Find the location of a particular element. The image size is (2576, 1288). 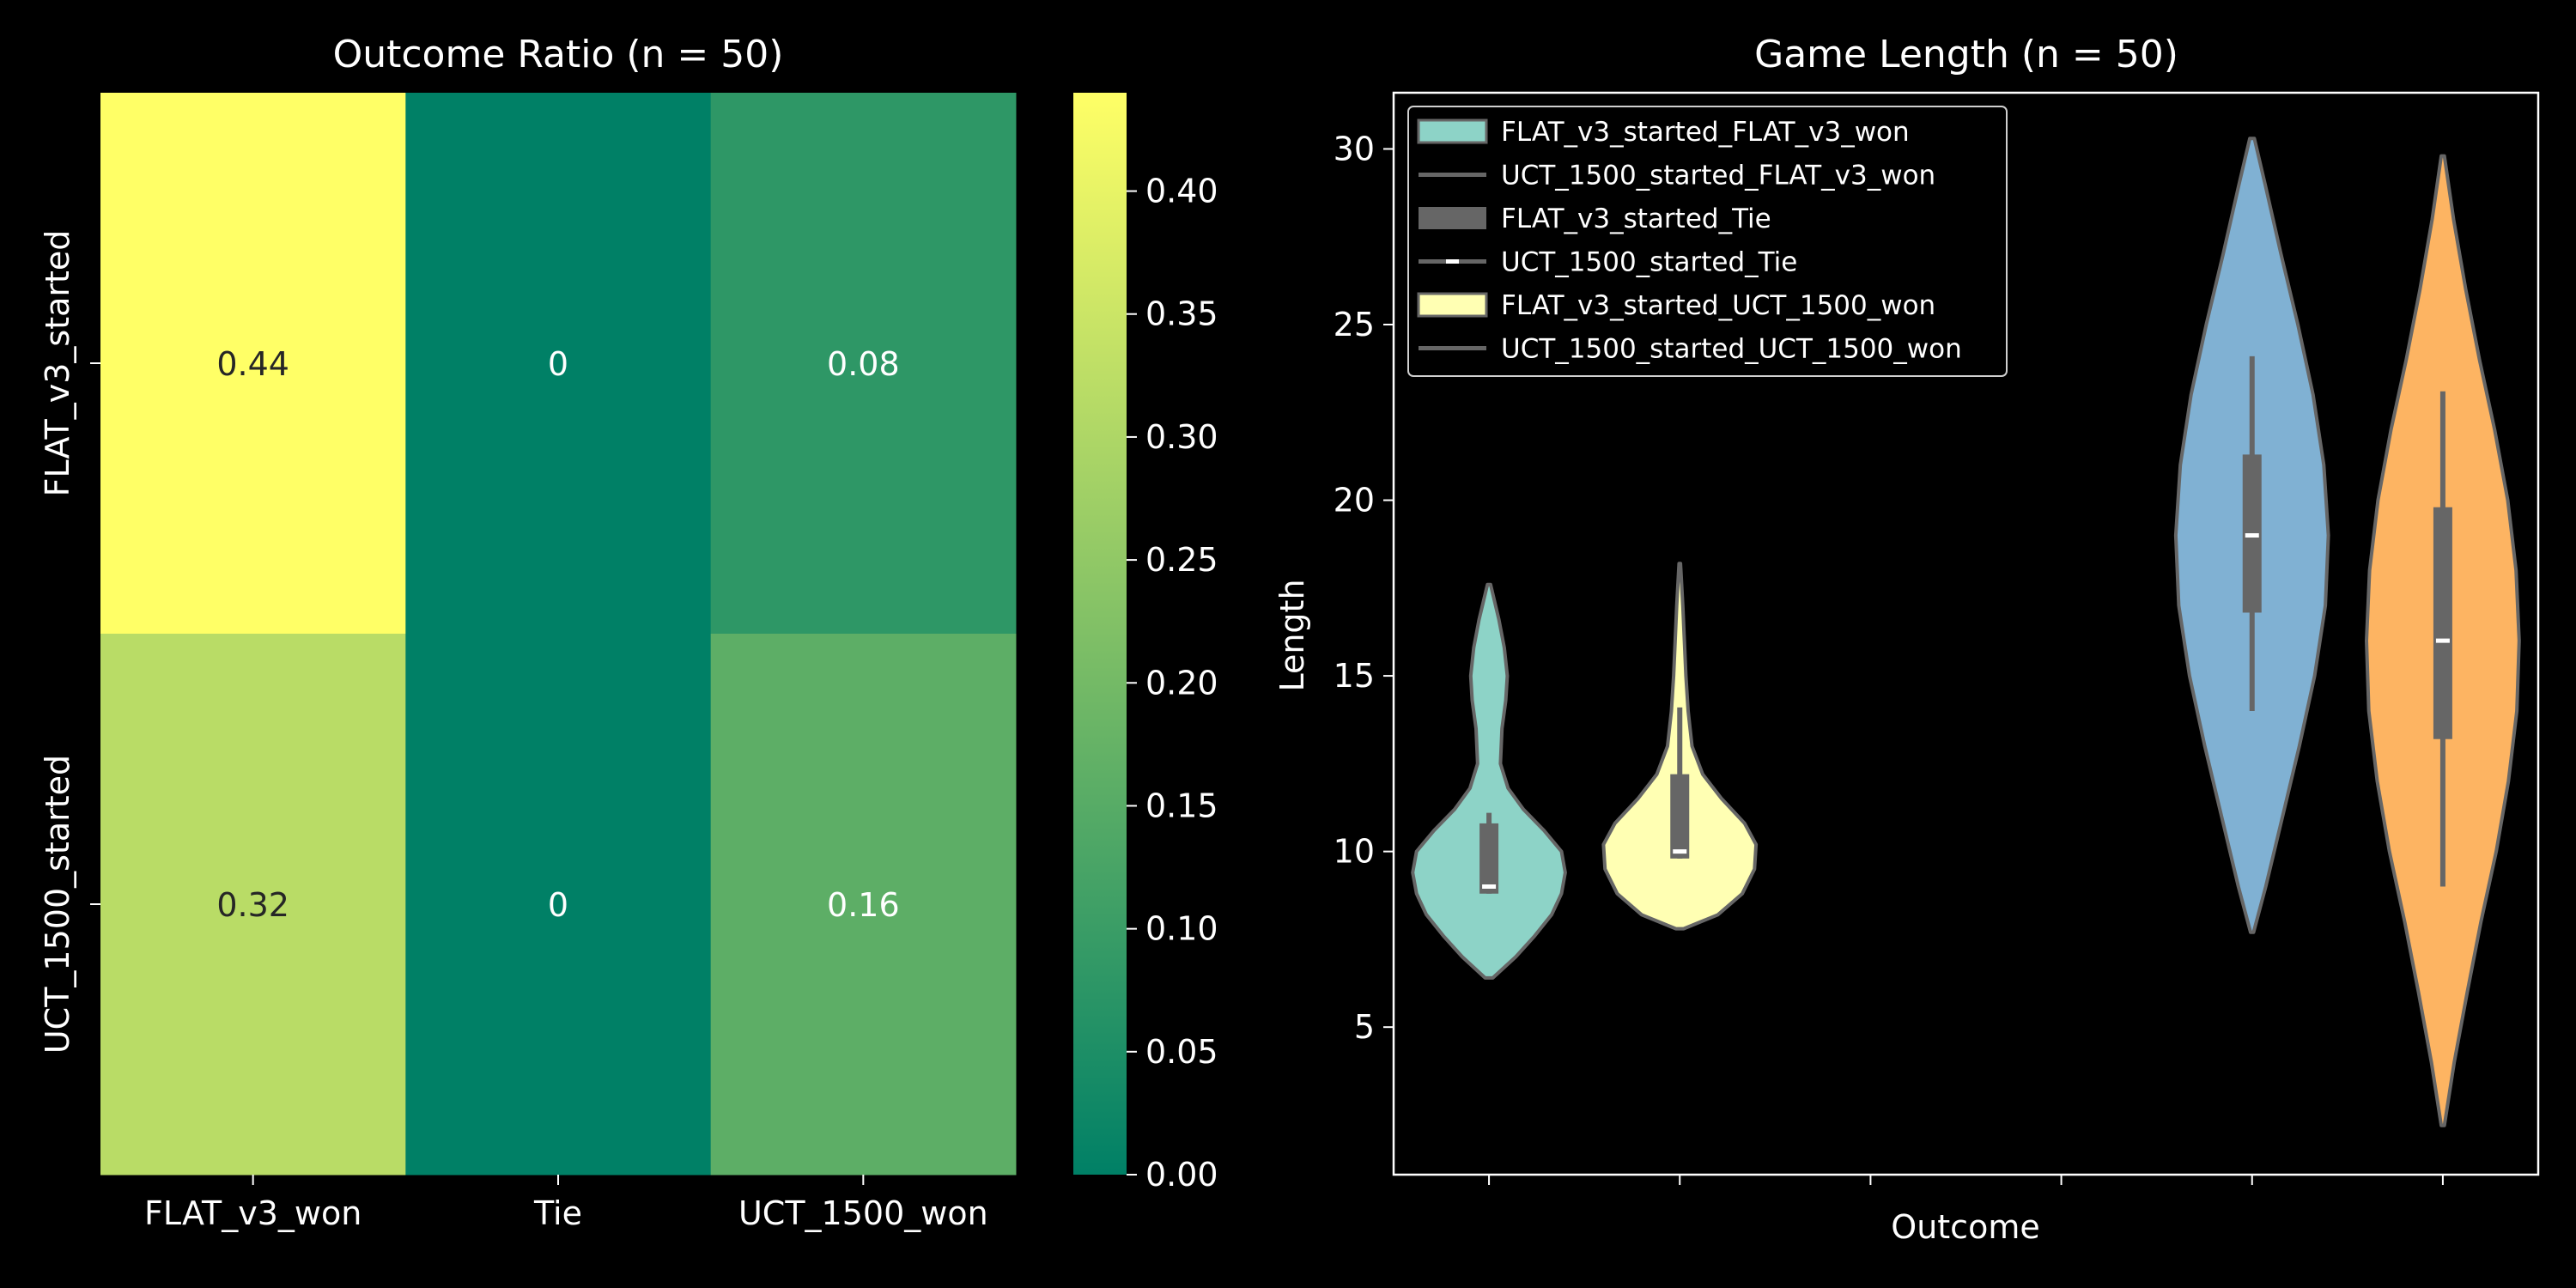

colorbar-tick-label: 0.05 is located at coordinates (1181, 1052).